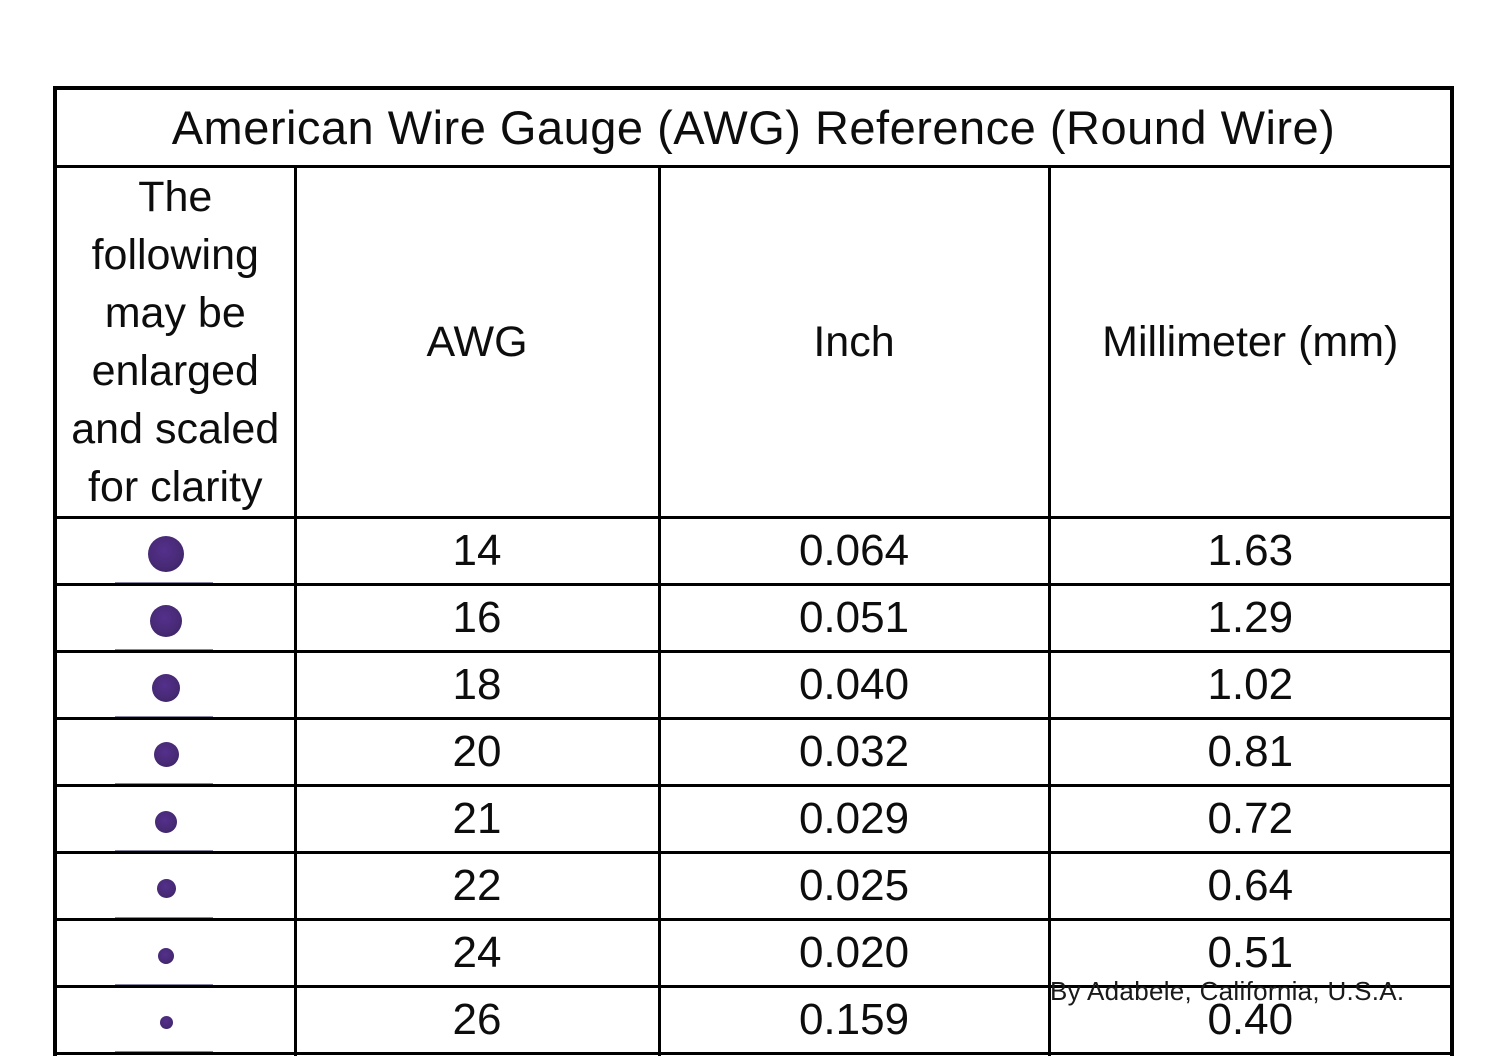 The height and width of the screenshot is (1056, 1500). I want to click on awg-value: 14, so click(477, 551).